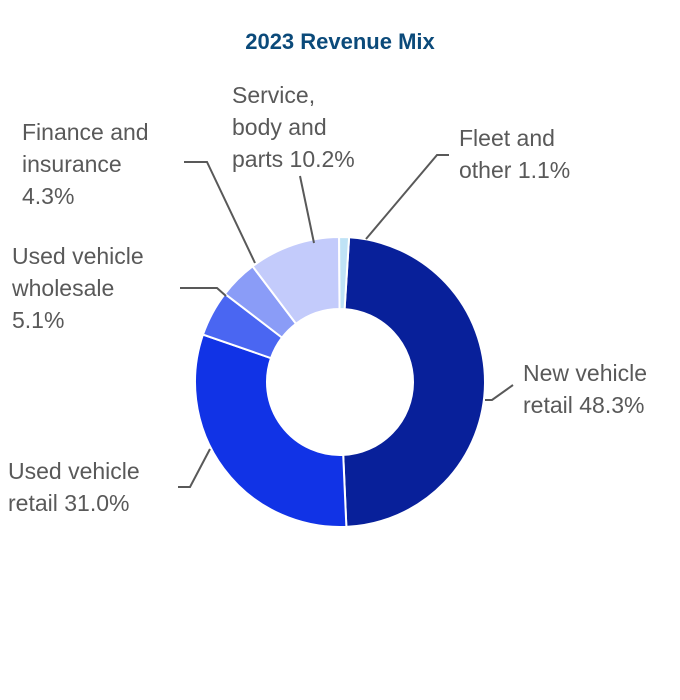 This screenshot has width=680, height=700. Describe the element at coordinates (344, 273) in the screenshot. I see `slice-fleet-and-other` at that location.